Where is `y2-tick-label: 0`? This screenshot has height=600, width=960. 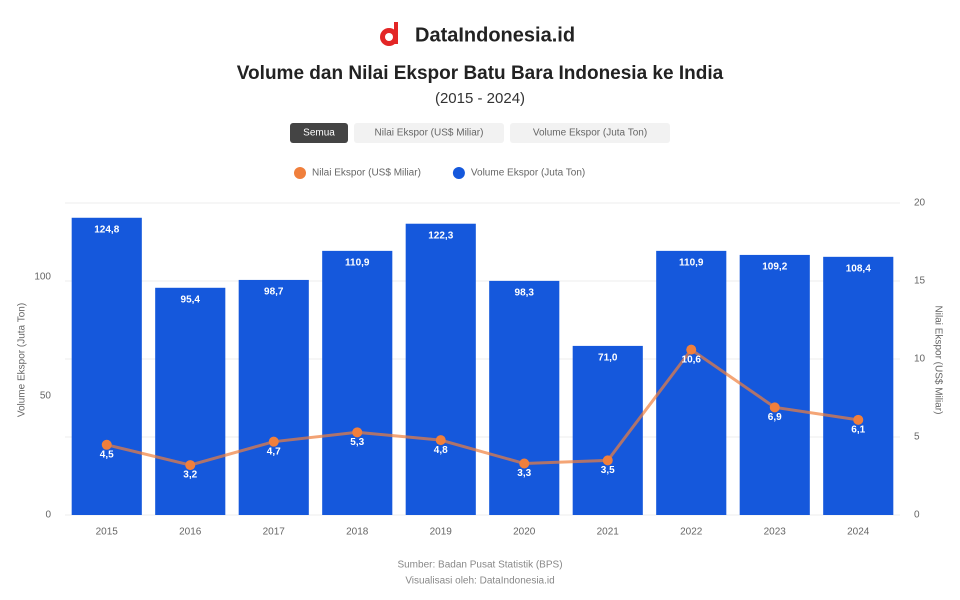
y2-tick-label: 0 is located at coordinates (917, 515).